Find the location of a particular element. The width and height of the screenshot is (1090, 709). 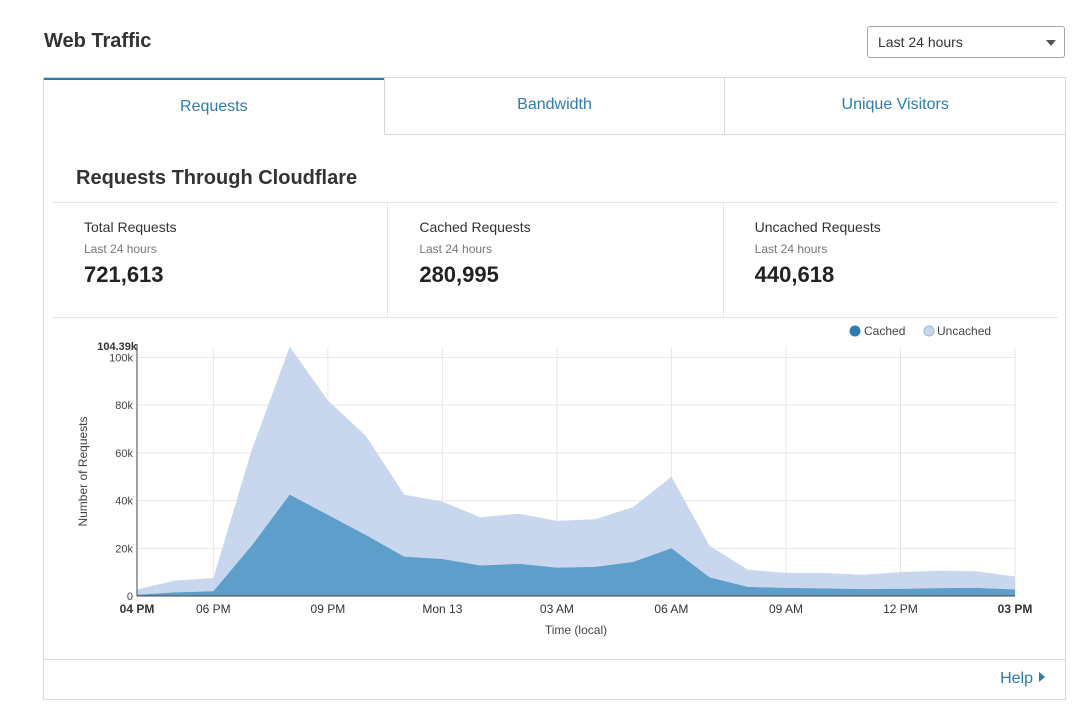

footer-divider is located at coordinates (554, 659).